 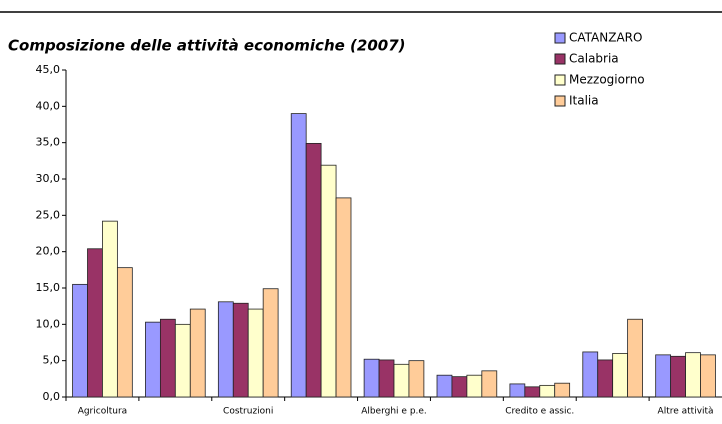 What do you see at coordinates (248, 412) in the screenshot?
I see `x-tick-label: Costruzioni` at bounding box center [248, 412].